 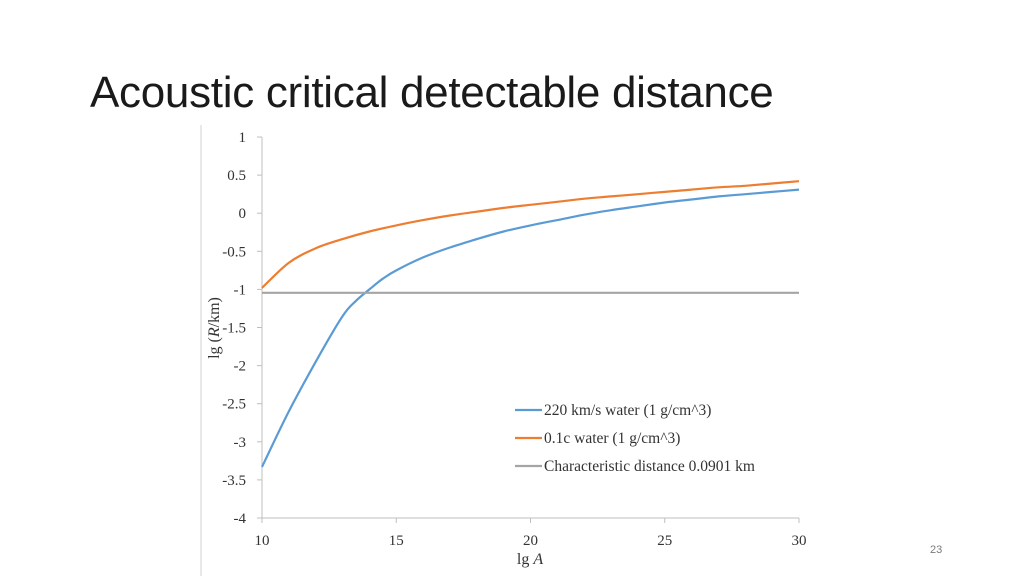 I want to click on y-tick-label: -2.5, so click(x=234, y=405).